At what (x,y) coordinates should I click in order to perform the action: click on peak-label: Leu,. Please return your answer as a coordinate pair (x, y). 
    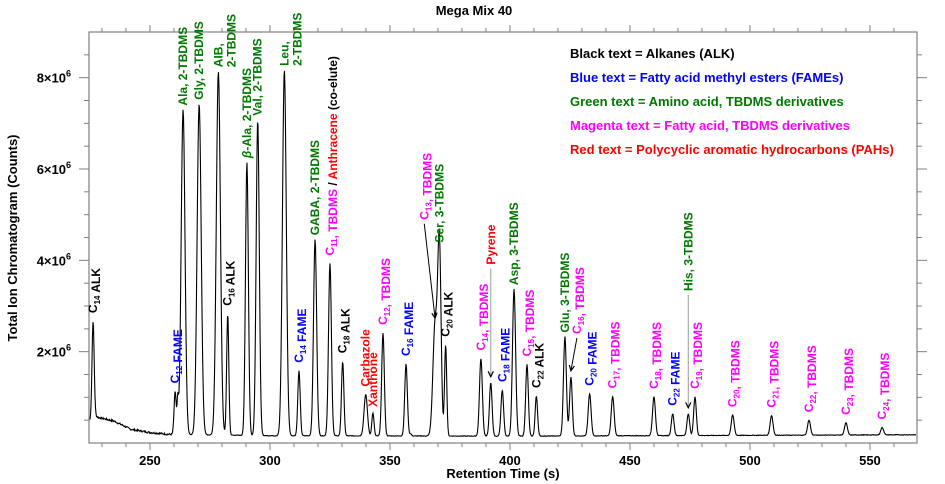
    Looking at the image, I should click on (284, 53).